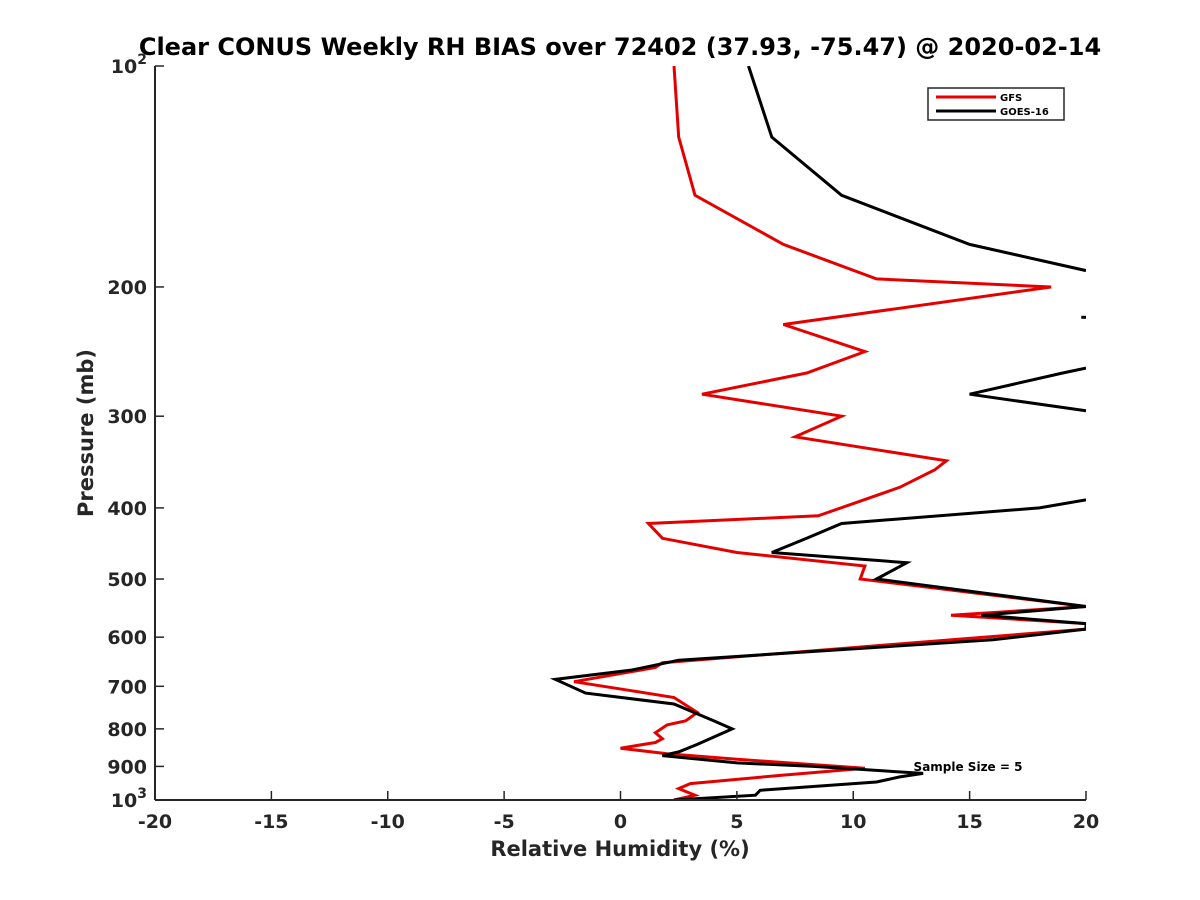 The height and width of the screenshot is (900, 1200). What do you see at coordinates (388, 822) in the screenshot?
I see `x-tick-label: -10` at bounding box center [388, 822].